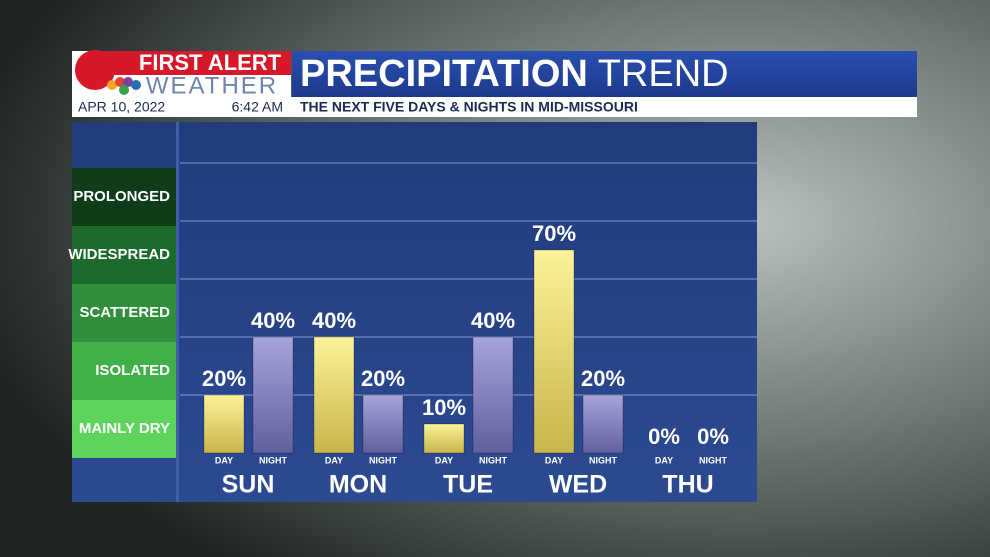 This screenshot has height=557, width=990. Describe the element at coordinates (108, 72) in the screenshot. I see `logo-icon` at that location.